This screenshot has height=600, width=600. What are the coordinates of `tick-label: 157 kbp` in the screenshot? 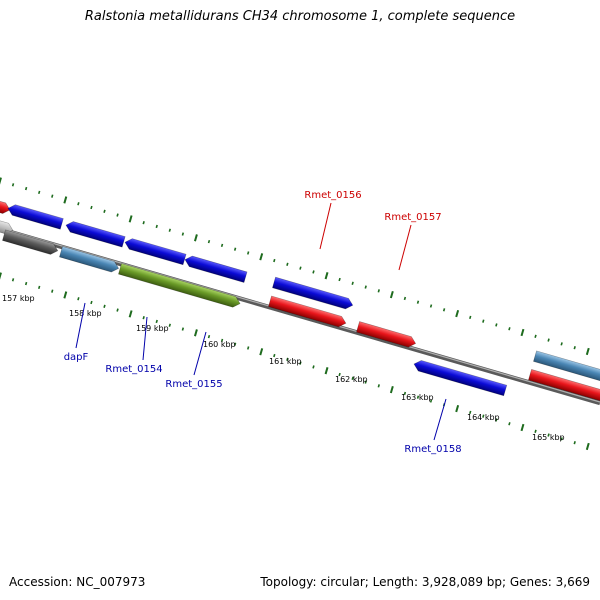 It's located at (18, 298).